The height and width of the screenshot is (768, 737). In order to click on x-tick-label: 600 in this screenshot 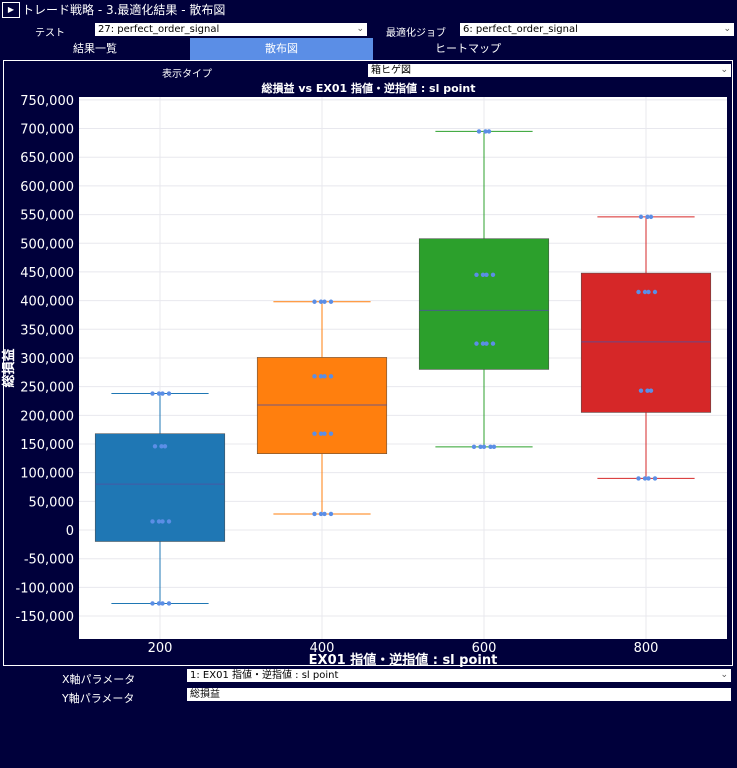, I will do `click(484, 648)`.